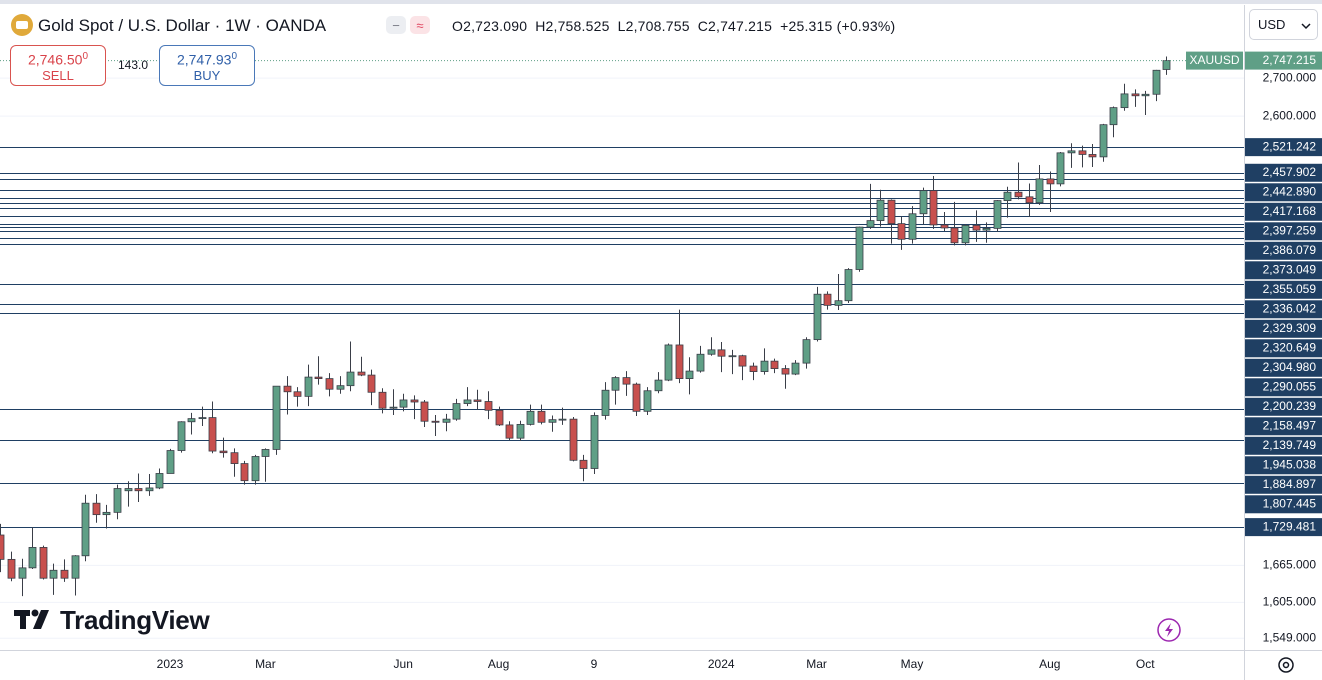 The image size is (1322, 680). What do you see at coordinates (1290, 77) in the screenshot?
I see `y-tick-label: 2,700.000` at bounding box center [1290, 77].